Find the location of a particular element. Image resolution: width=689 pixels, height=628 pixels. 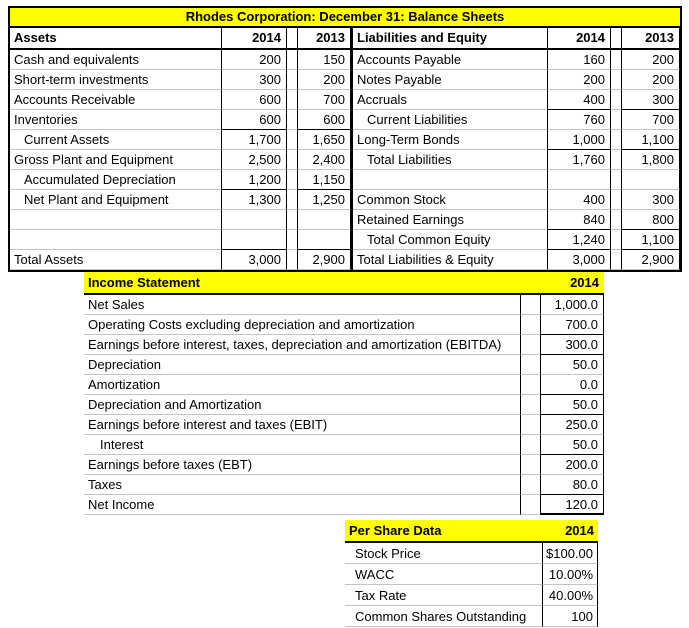

asset-value-2014: 1,200 is located at coordinates (254, 180).